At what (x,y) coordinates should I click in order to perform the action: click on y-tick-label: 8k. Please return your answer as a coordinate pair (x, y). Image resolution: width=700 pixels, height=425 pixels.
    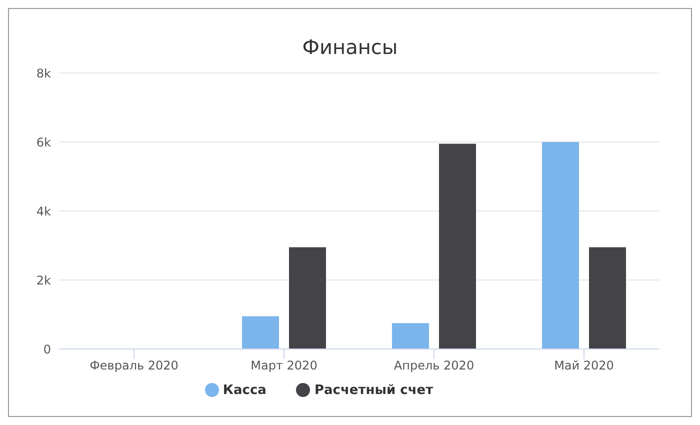
    Looking at the image, I should click on (44, 73).